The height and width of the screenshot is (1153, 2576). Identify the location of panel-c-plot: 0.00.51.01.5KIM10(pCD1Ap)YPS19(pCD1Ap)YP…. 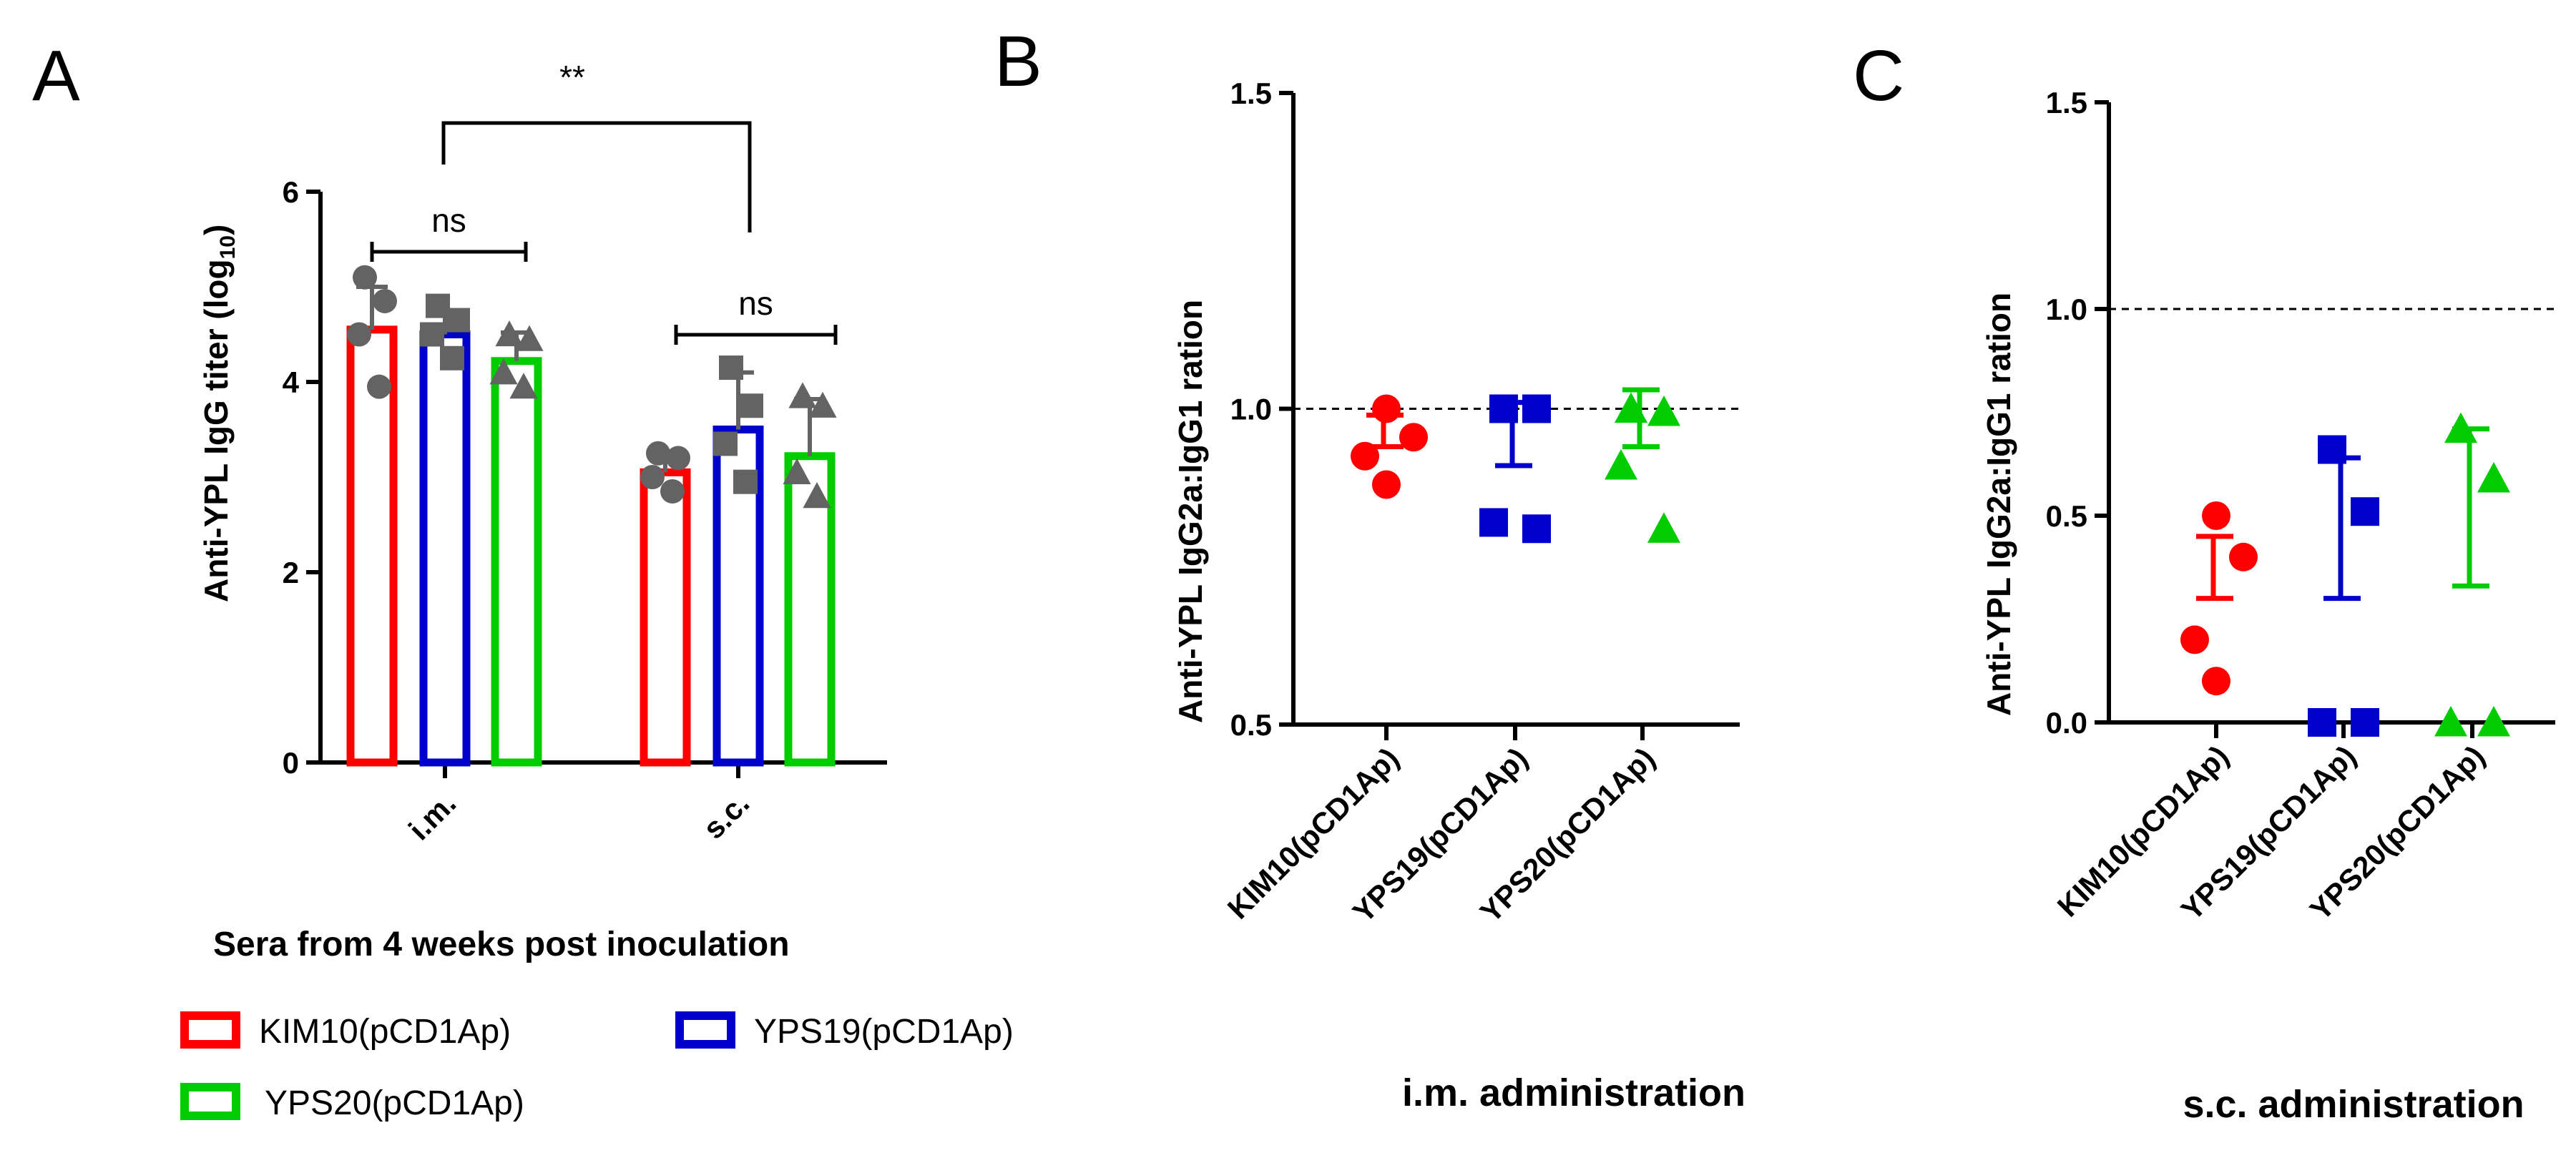
(2300, 506).